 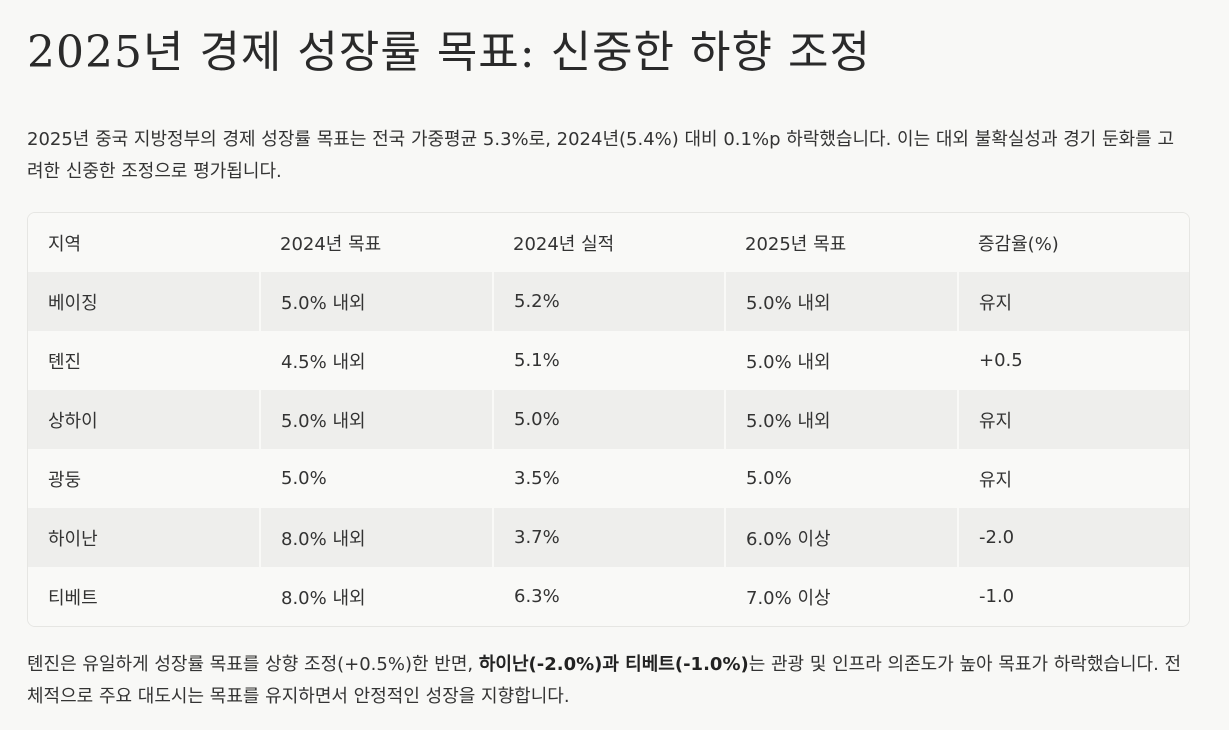 What do you see at coordinates (1073, 537) in the screenshot?
I see `table-cell: -2.0` at bounding box center [1073, 537].